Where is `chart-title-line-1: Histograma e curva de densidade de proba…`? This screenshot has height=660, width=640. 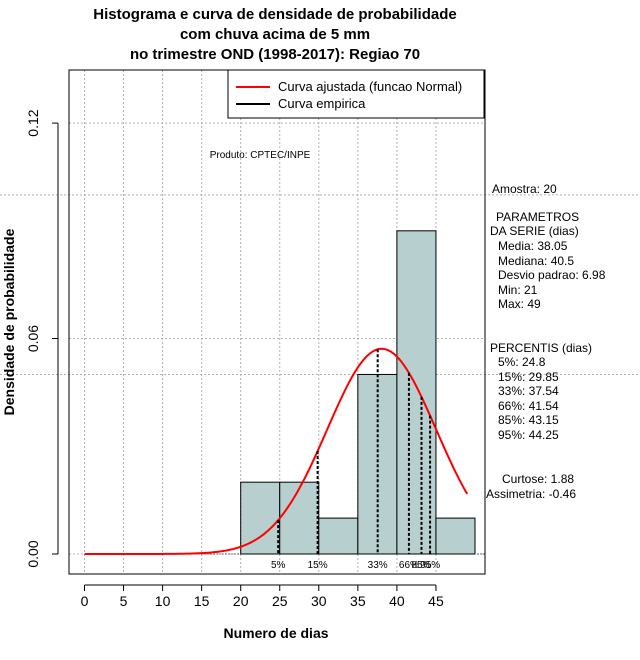 chart-title-line-1: Histograma e curva de densidade de proba… is located at coordinates (275, 14).